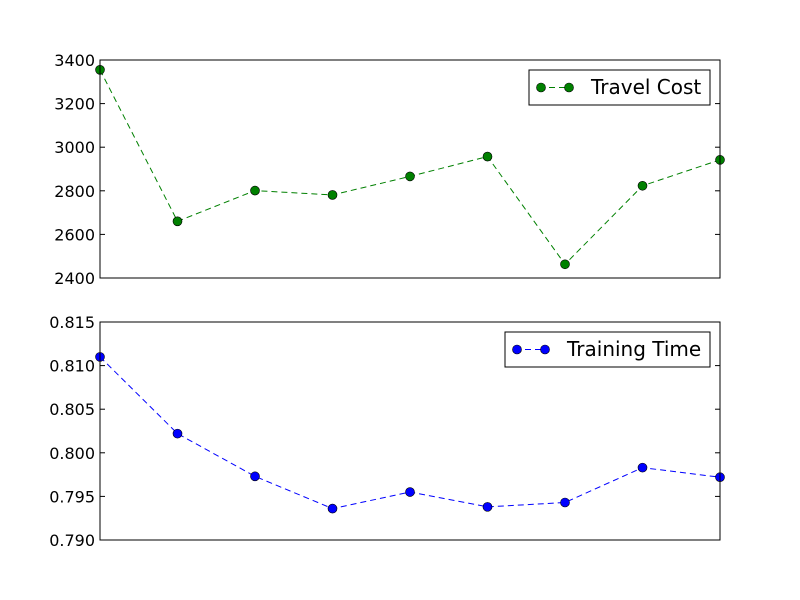 The width and height of the screenshot is (800, 600). I want to click on y-tick-label: 3000, so click(74, 147).